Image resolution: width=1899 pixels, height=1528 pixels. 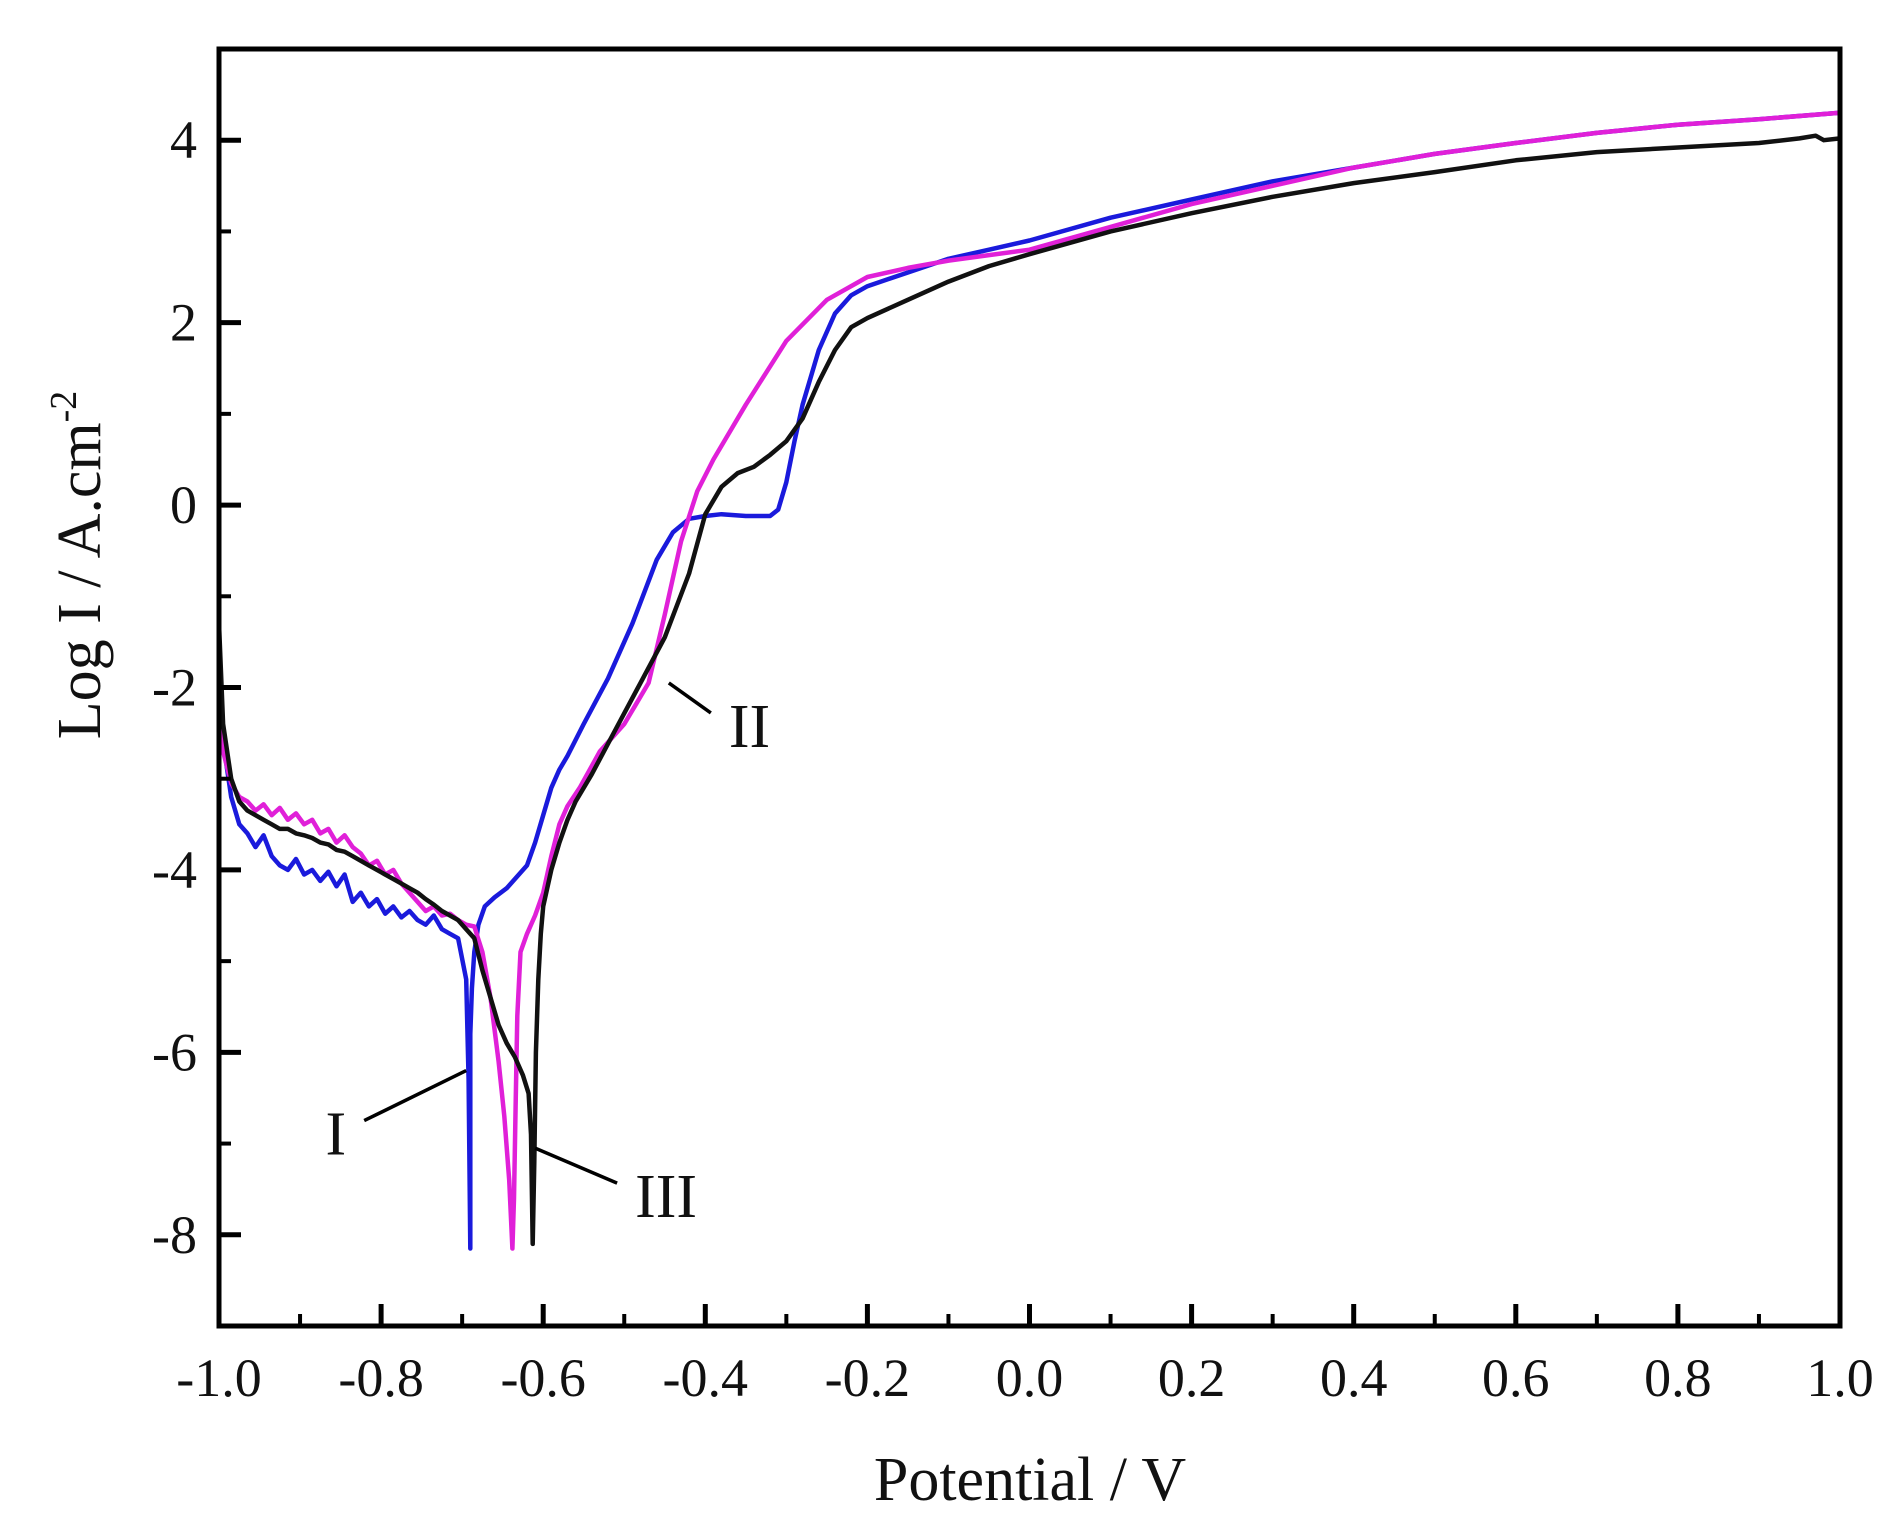 I want to click on y-axis-title-superscript: -2, so click(x=64, y=407).